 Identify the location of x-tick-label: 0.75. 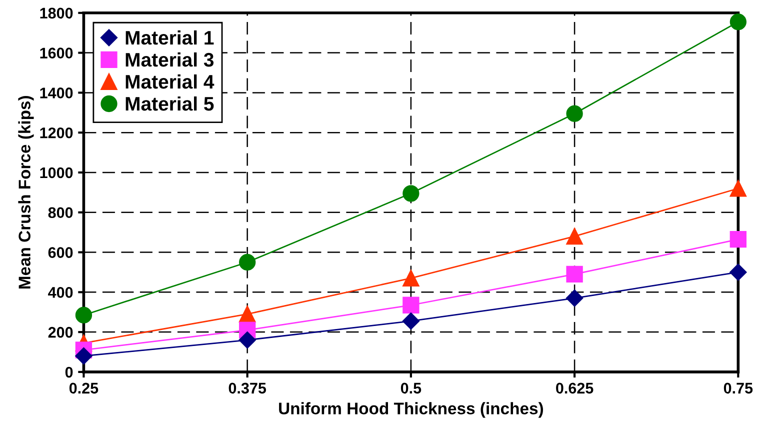
(738, 388).